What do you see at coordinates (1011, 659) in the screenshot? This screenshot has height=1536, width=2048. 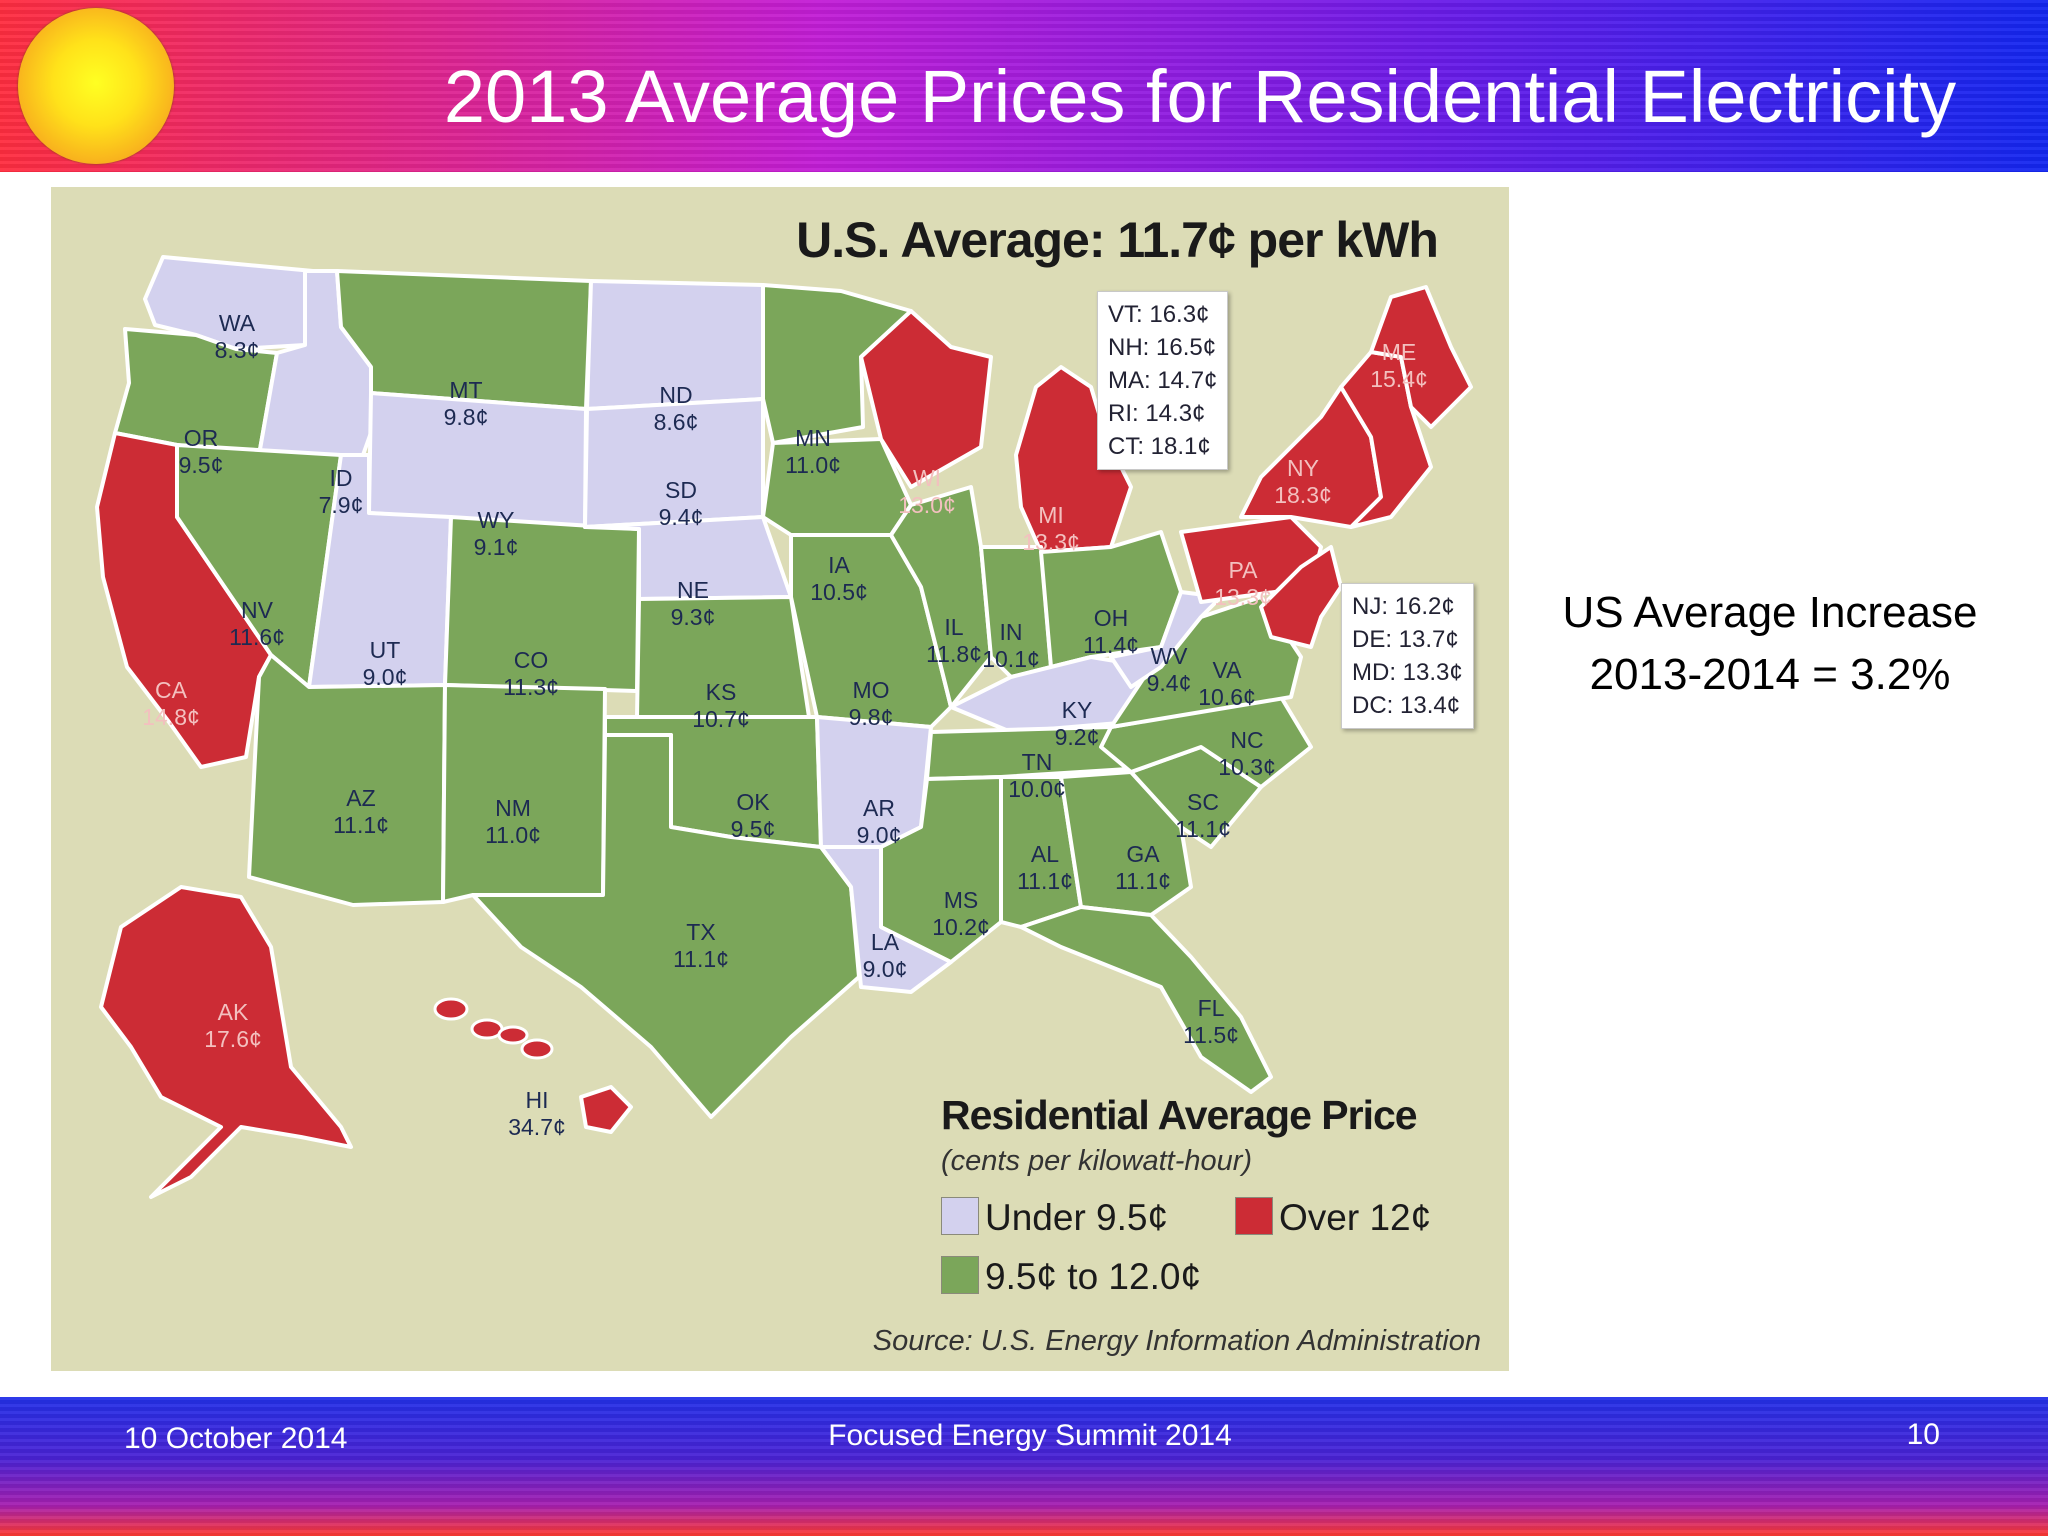 I see `state-price: 10.1¢` at bounding box center [1011, 659].